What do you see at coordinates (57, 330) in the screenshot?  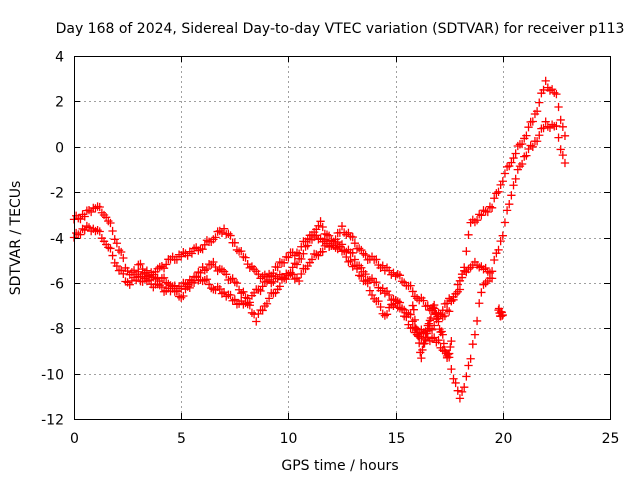 I see `y-tick-label: -8` at bounding box center [57, 330].